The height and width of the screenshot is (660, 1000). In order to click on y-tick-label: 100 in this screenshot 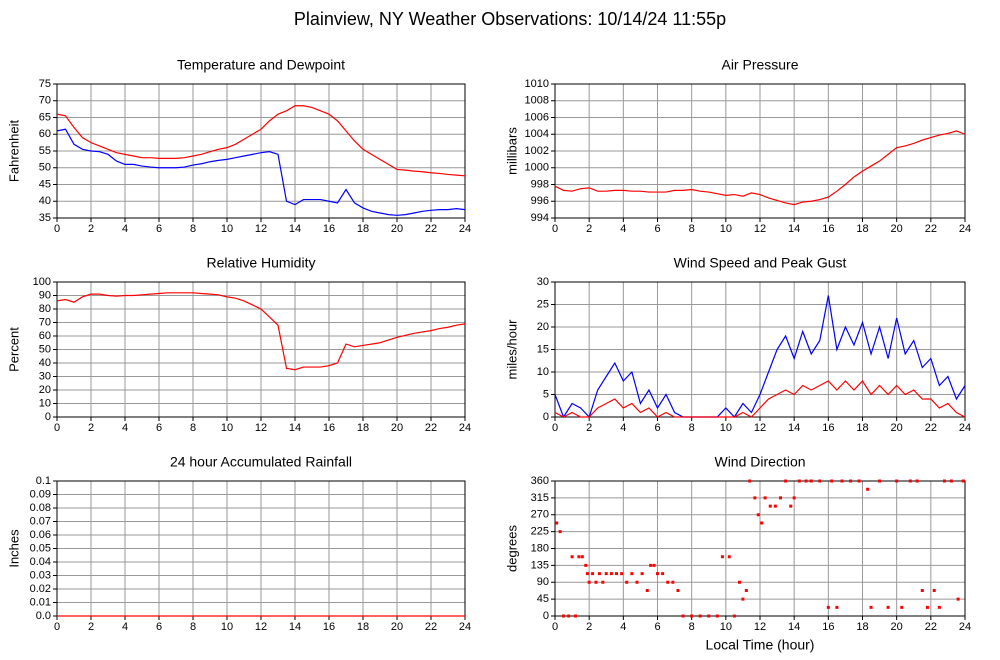, I will do `click(42, 282)`.